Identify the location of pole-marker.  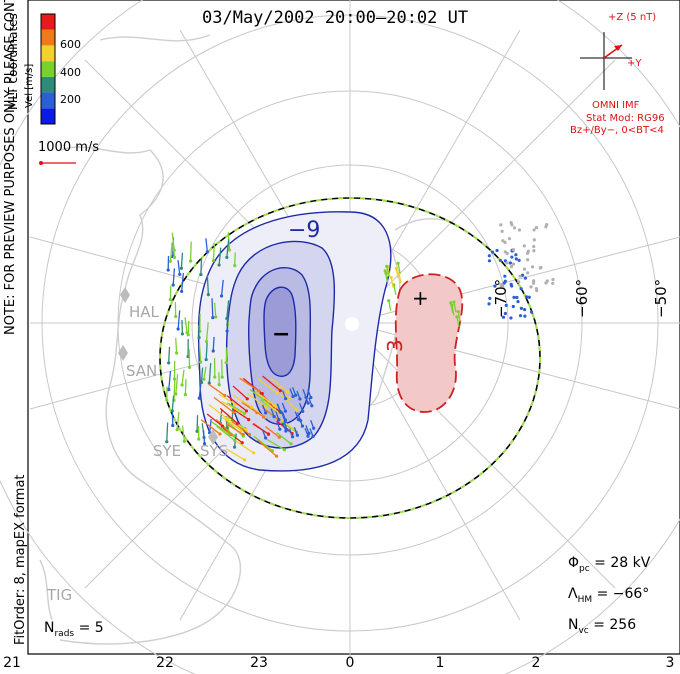
(352, 324).